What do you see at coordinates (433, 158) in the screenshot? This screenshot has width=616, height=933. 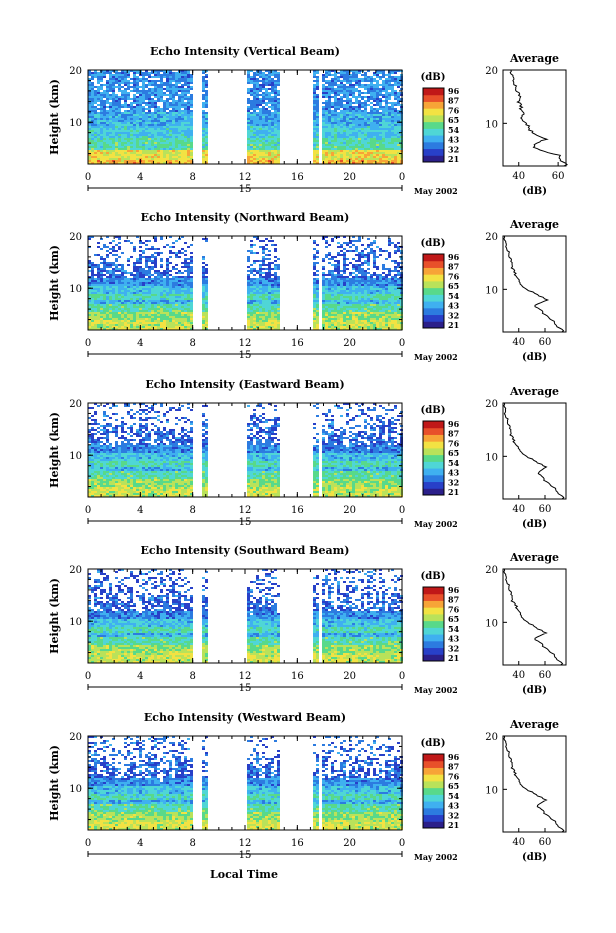 I see `colorbar-swatch` at bounding box center [433, 158].